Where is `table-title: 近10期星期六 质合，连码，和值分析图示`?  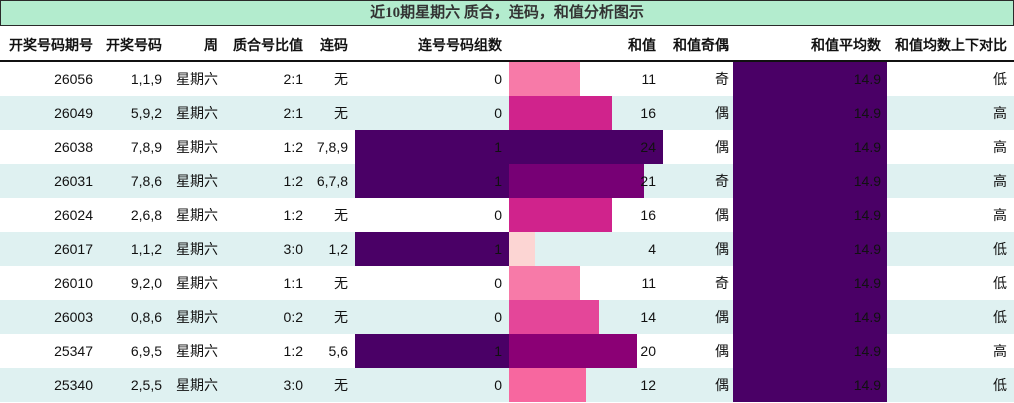
table-title: 近10期星期六 质合，连码，和值分析图示 is located at coordinates (507, 13).